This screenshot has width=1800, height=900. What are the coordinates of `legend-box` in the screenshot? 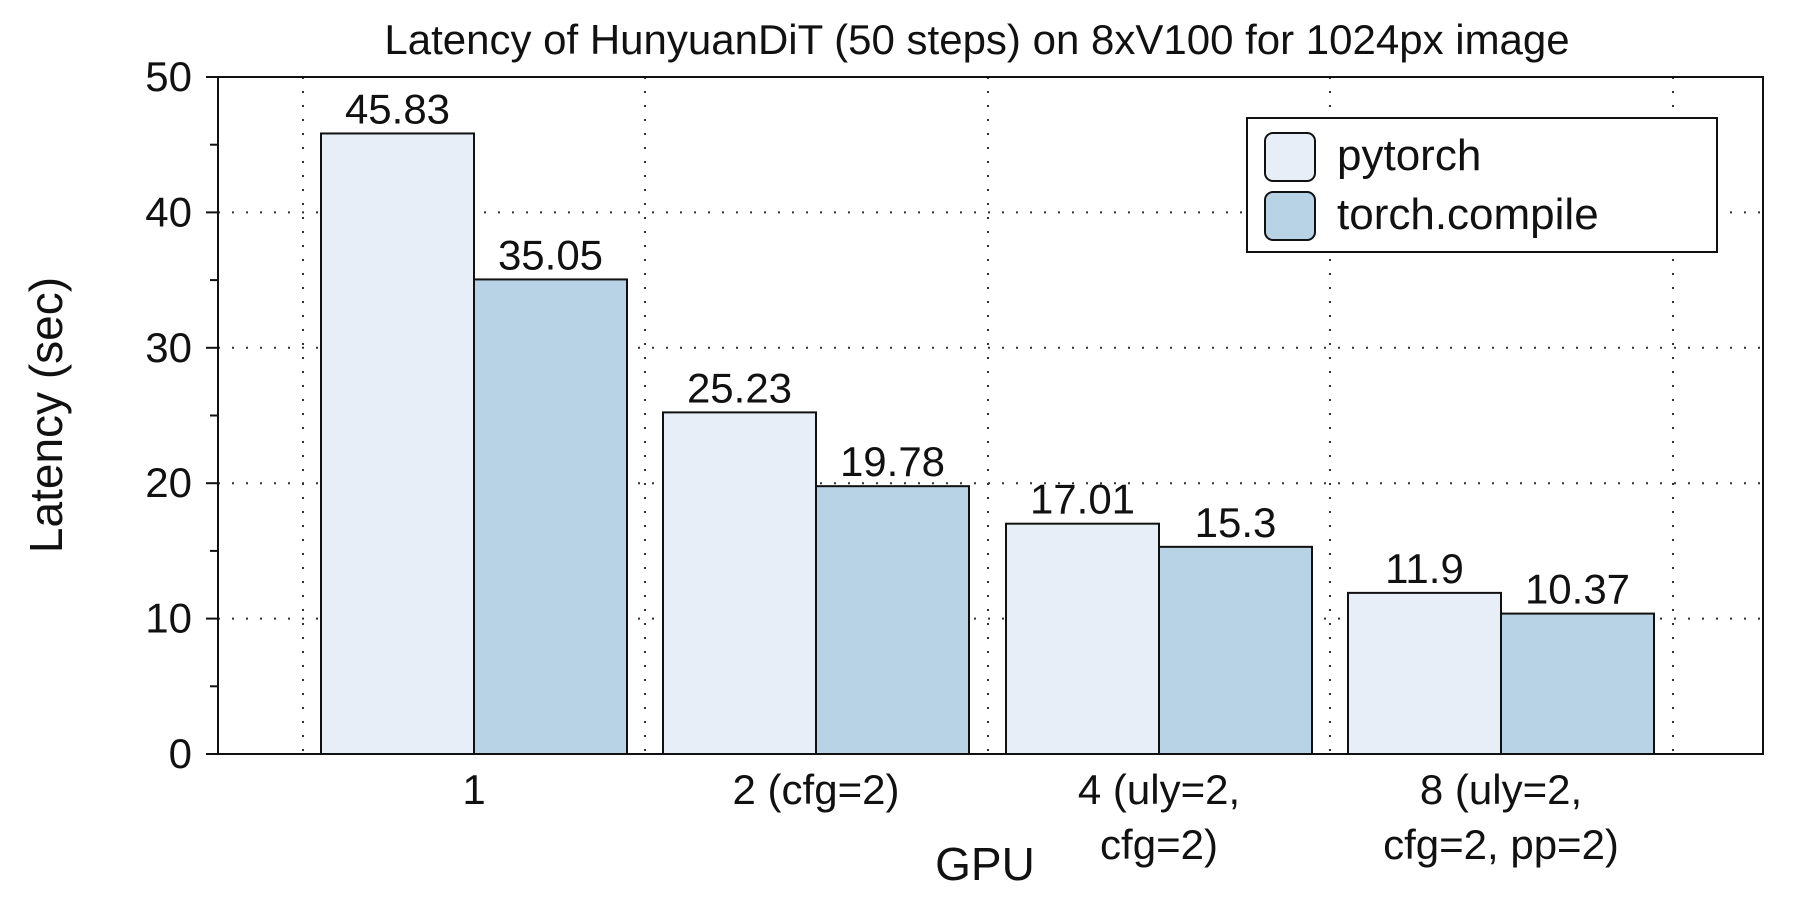 It's located at (1482, 185).